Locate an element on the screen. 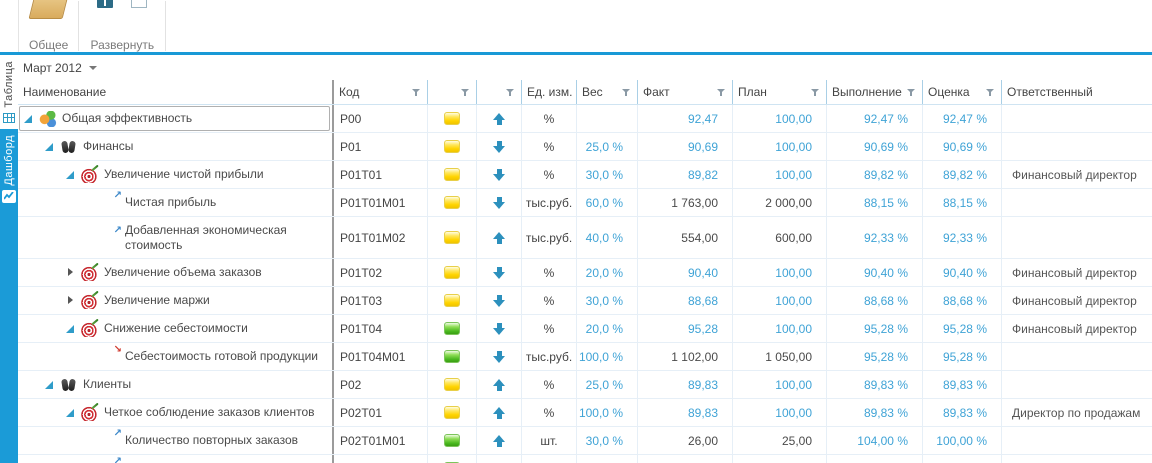 This screenshot has height=463, width=1152. folder-icon is located at coordinates (49, 9).